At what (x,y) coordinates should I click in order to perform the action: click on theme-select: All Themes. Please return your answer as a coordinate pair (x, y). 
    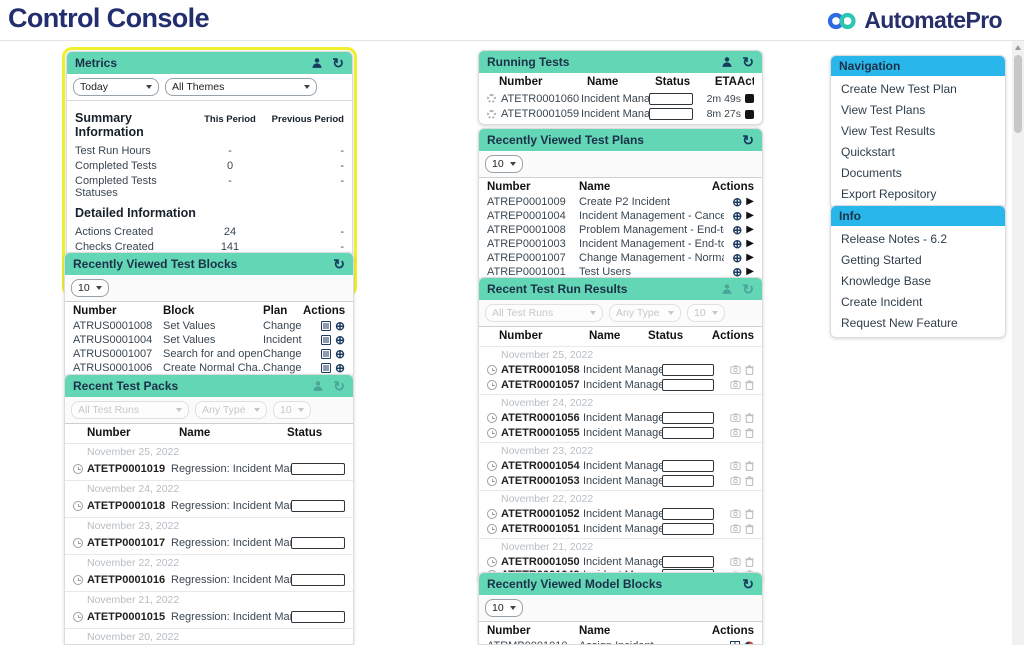
    Looking at the image, I should click on (241, 87).